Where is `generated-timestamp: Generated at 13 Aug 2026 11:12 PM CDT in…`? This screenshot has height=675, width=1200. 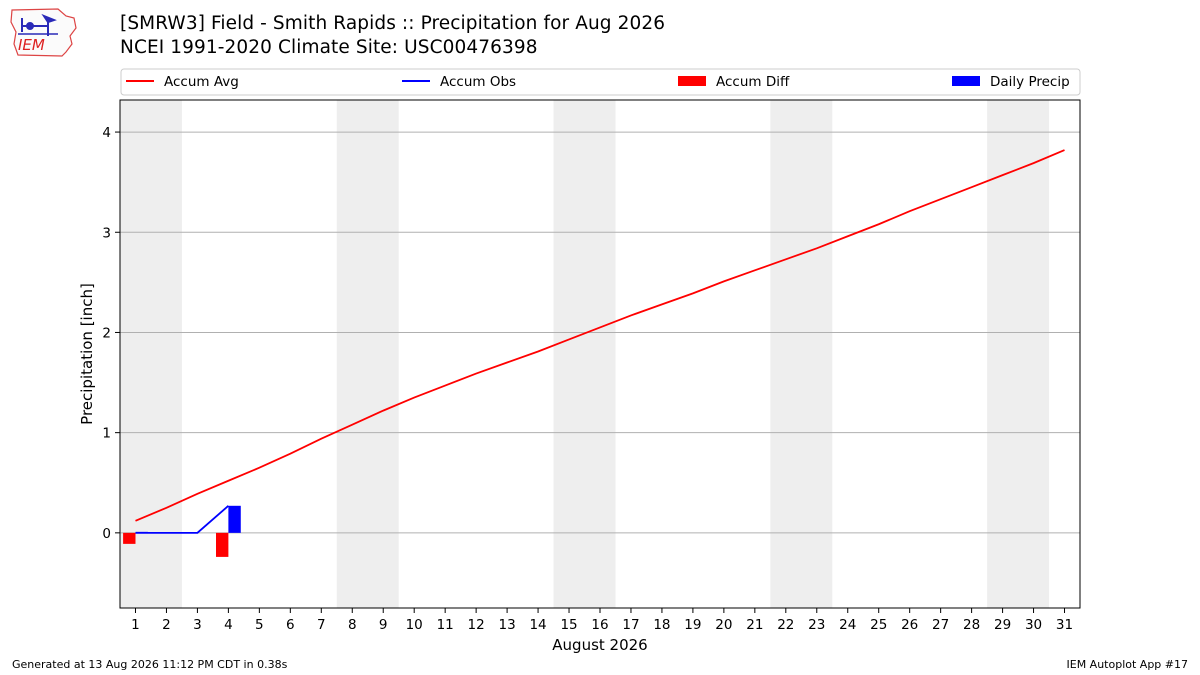 generated-timestamp: Generated at 13 Aug 2026 11:12 PM CDT in… is located at coordinates (150, 664).